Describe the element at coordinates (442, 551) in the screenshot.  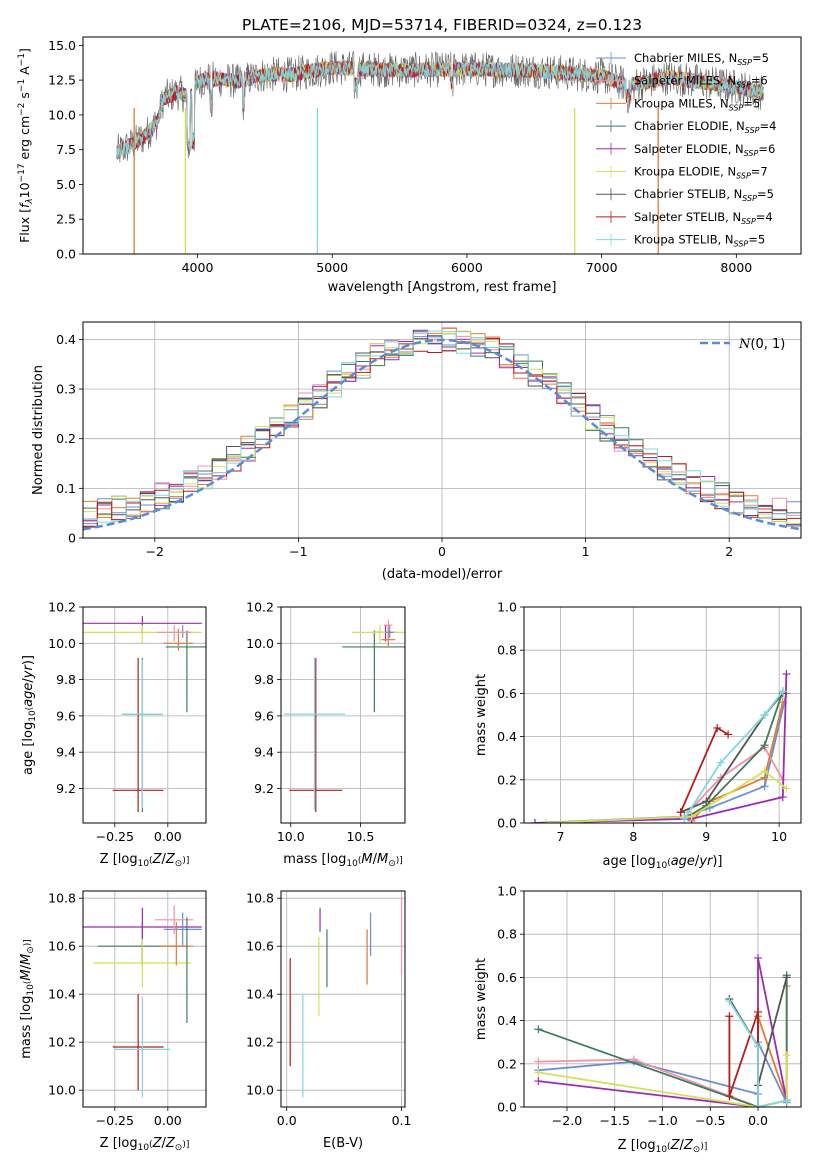
I see `x-tick-label: 0` at that location.